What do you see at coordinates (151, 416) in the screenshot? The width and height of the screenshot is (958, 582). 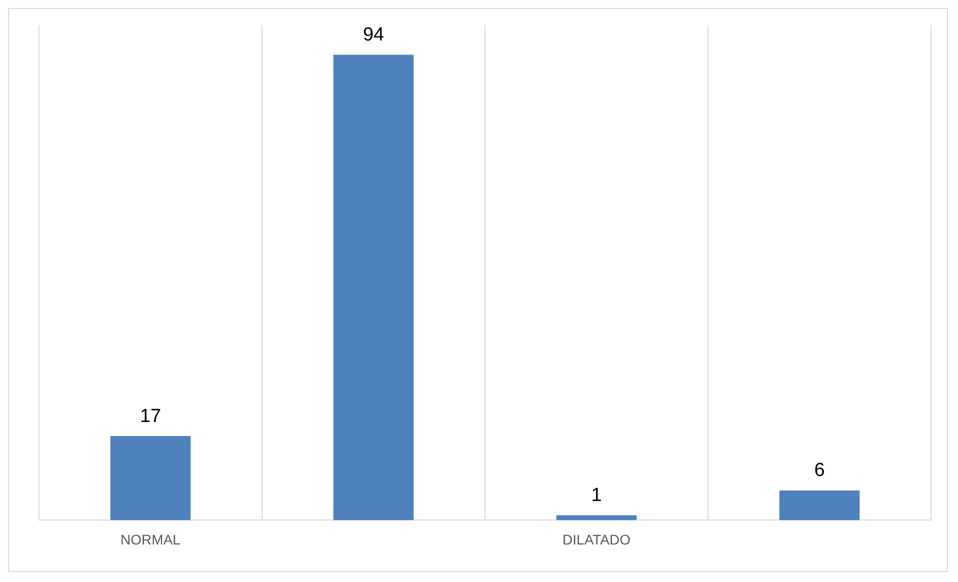 I see `data-label: 17` at bounding box center [151, 416].